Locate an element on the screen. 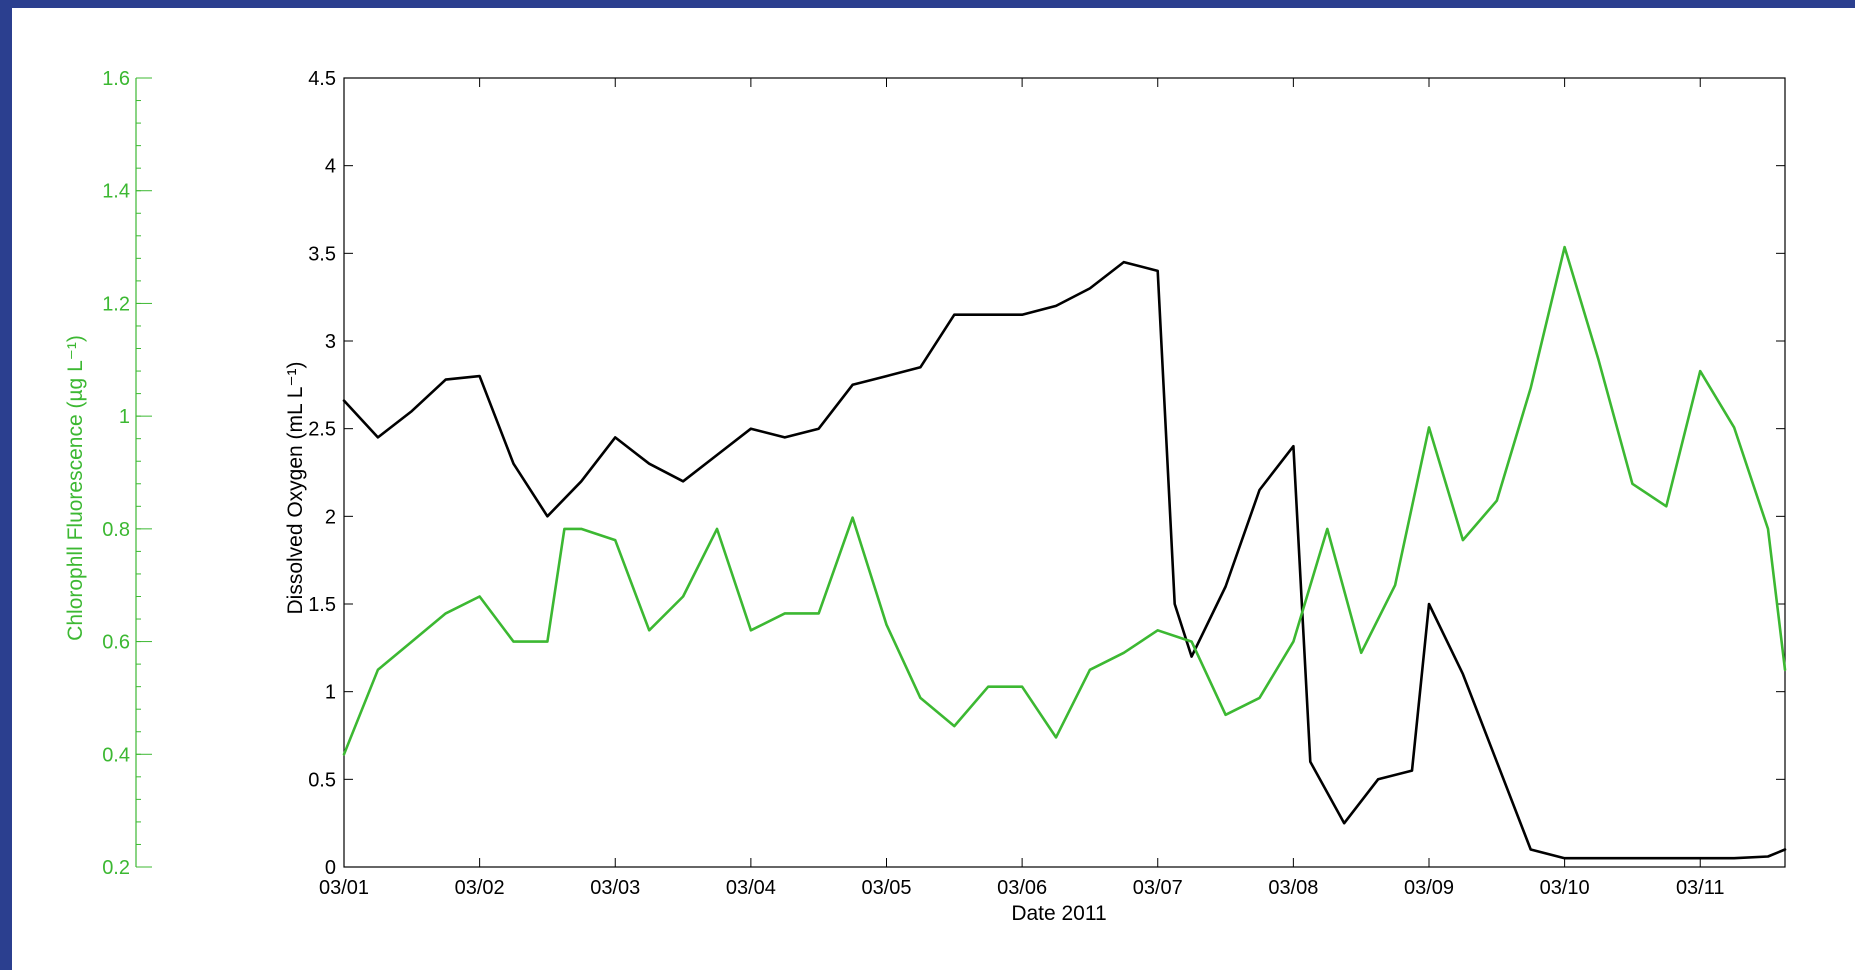 This screenshot has width=1855, height=970. x-tick-label: 03/08 is located at coordinates (1293, 888).